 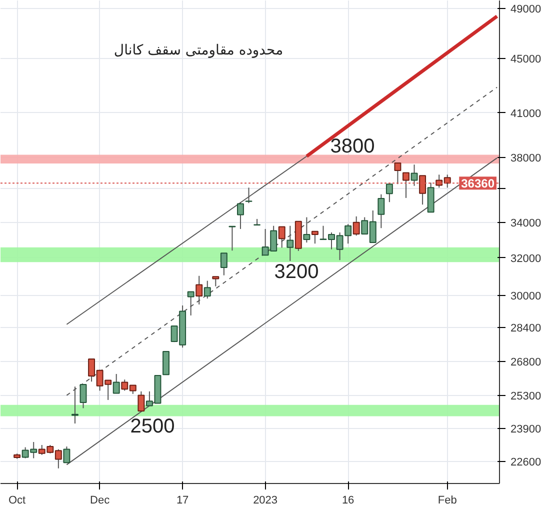 What do you see at coordinates (526, 223) in the screenshot?
I see `y-tick-label: 34000` at bounding box center [526, 223].